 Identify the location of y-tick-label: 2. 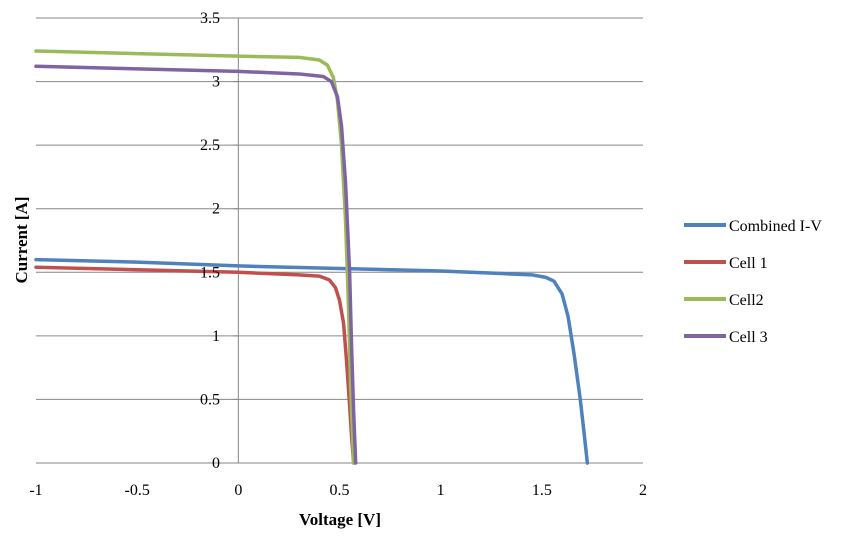
(216, 209).